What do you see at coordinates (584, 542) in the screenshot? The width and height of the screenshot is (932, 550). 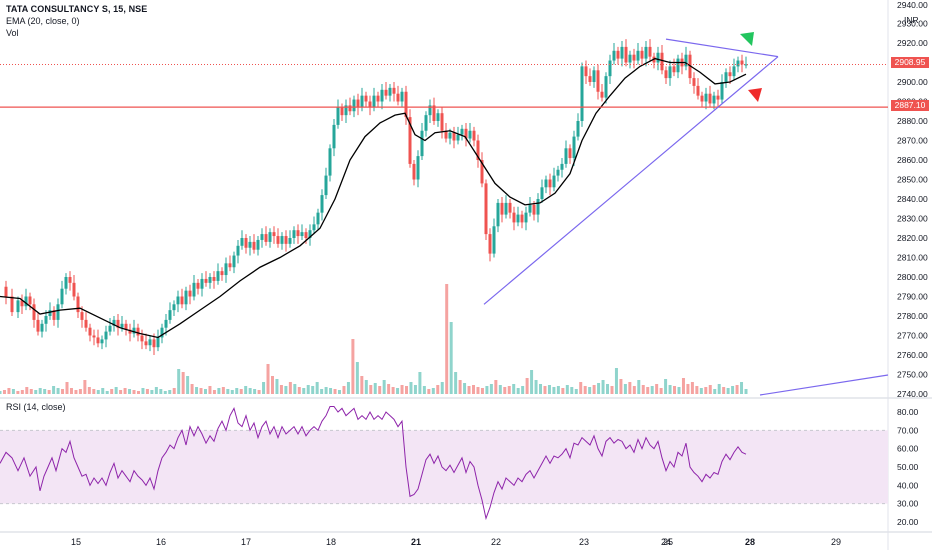 I see `time-tick-label: 23` at bounding box center [584, 542].